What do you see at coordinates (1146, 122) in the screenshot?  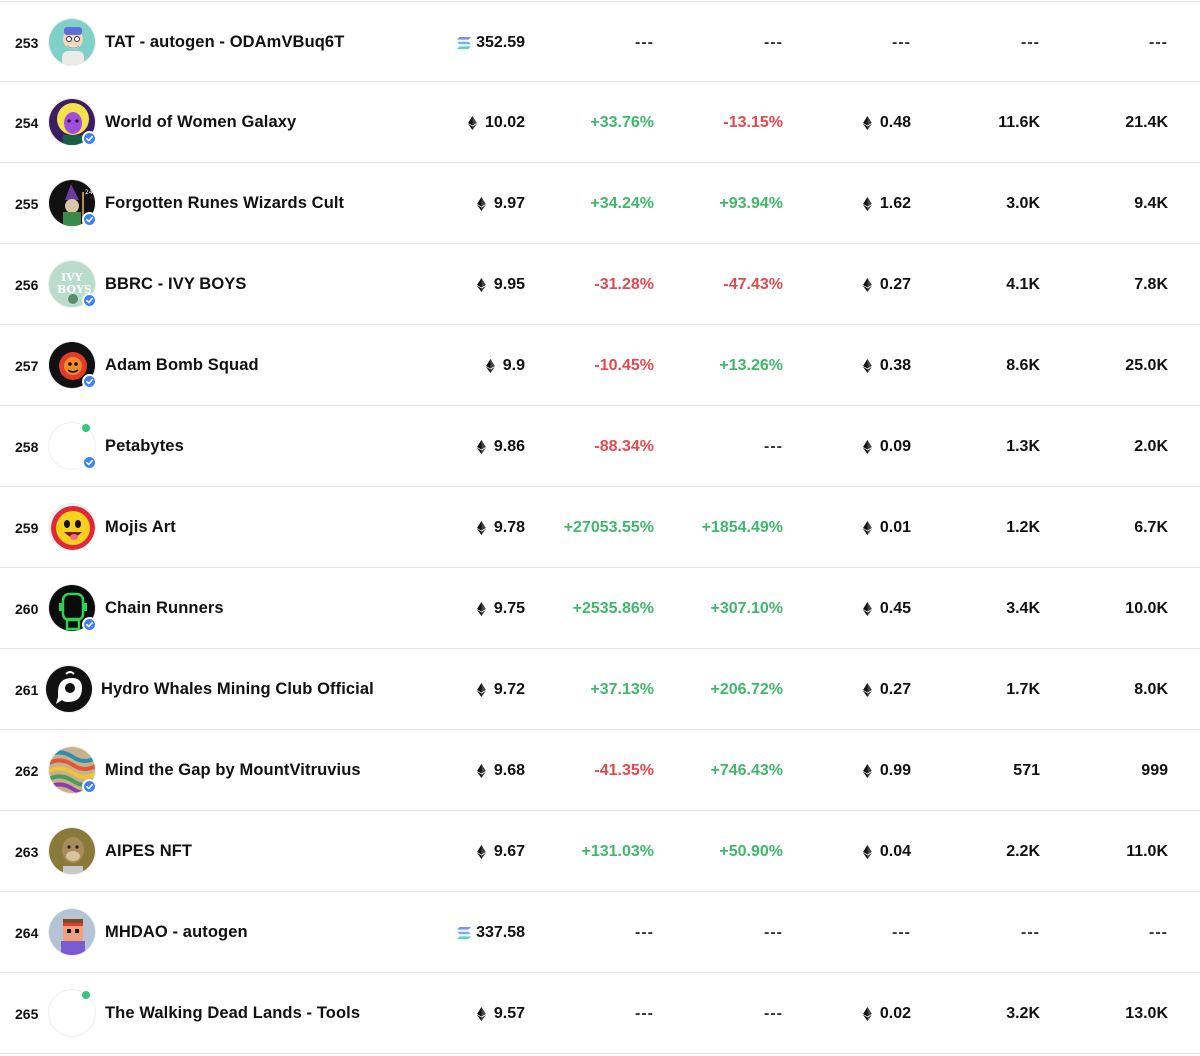 I see `items-count: 21.4K` at bounding box center [1146, 122].